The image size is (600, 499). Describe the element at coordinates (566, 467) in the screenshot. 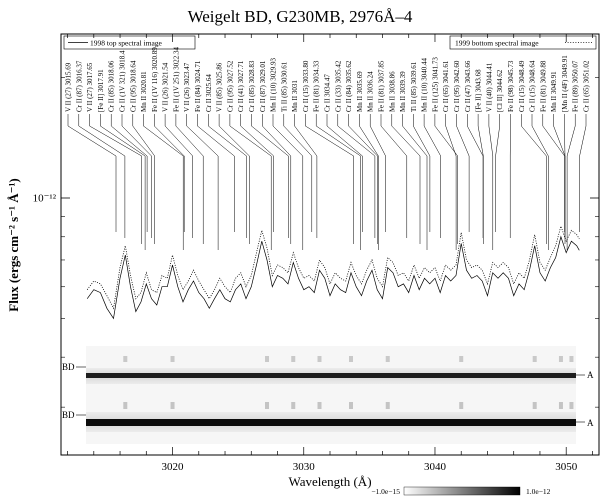

I see `x-tick-label: 3050` at that location.